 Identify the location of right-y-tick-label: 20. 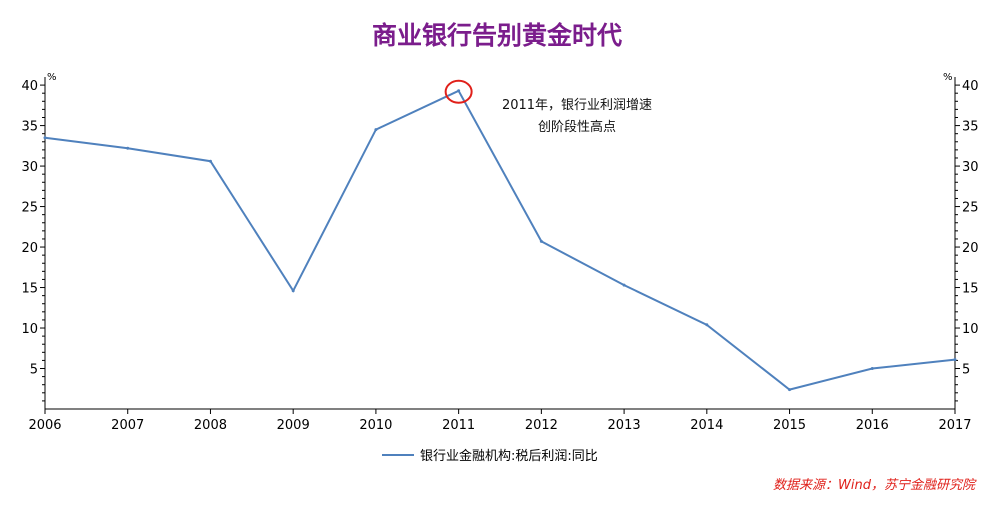
(970, 248).